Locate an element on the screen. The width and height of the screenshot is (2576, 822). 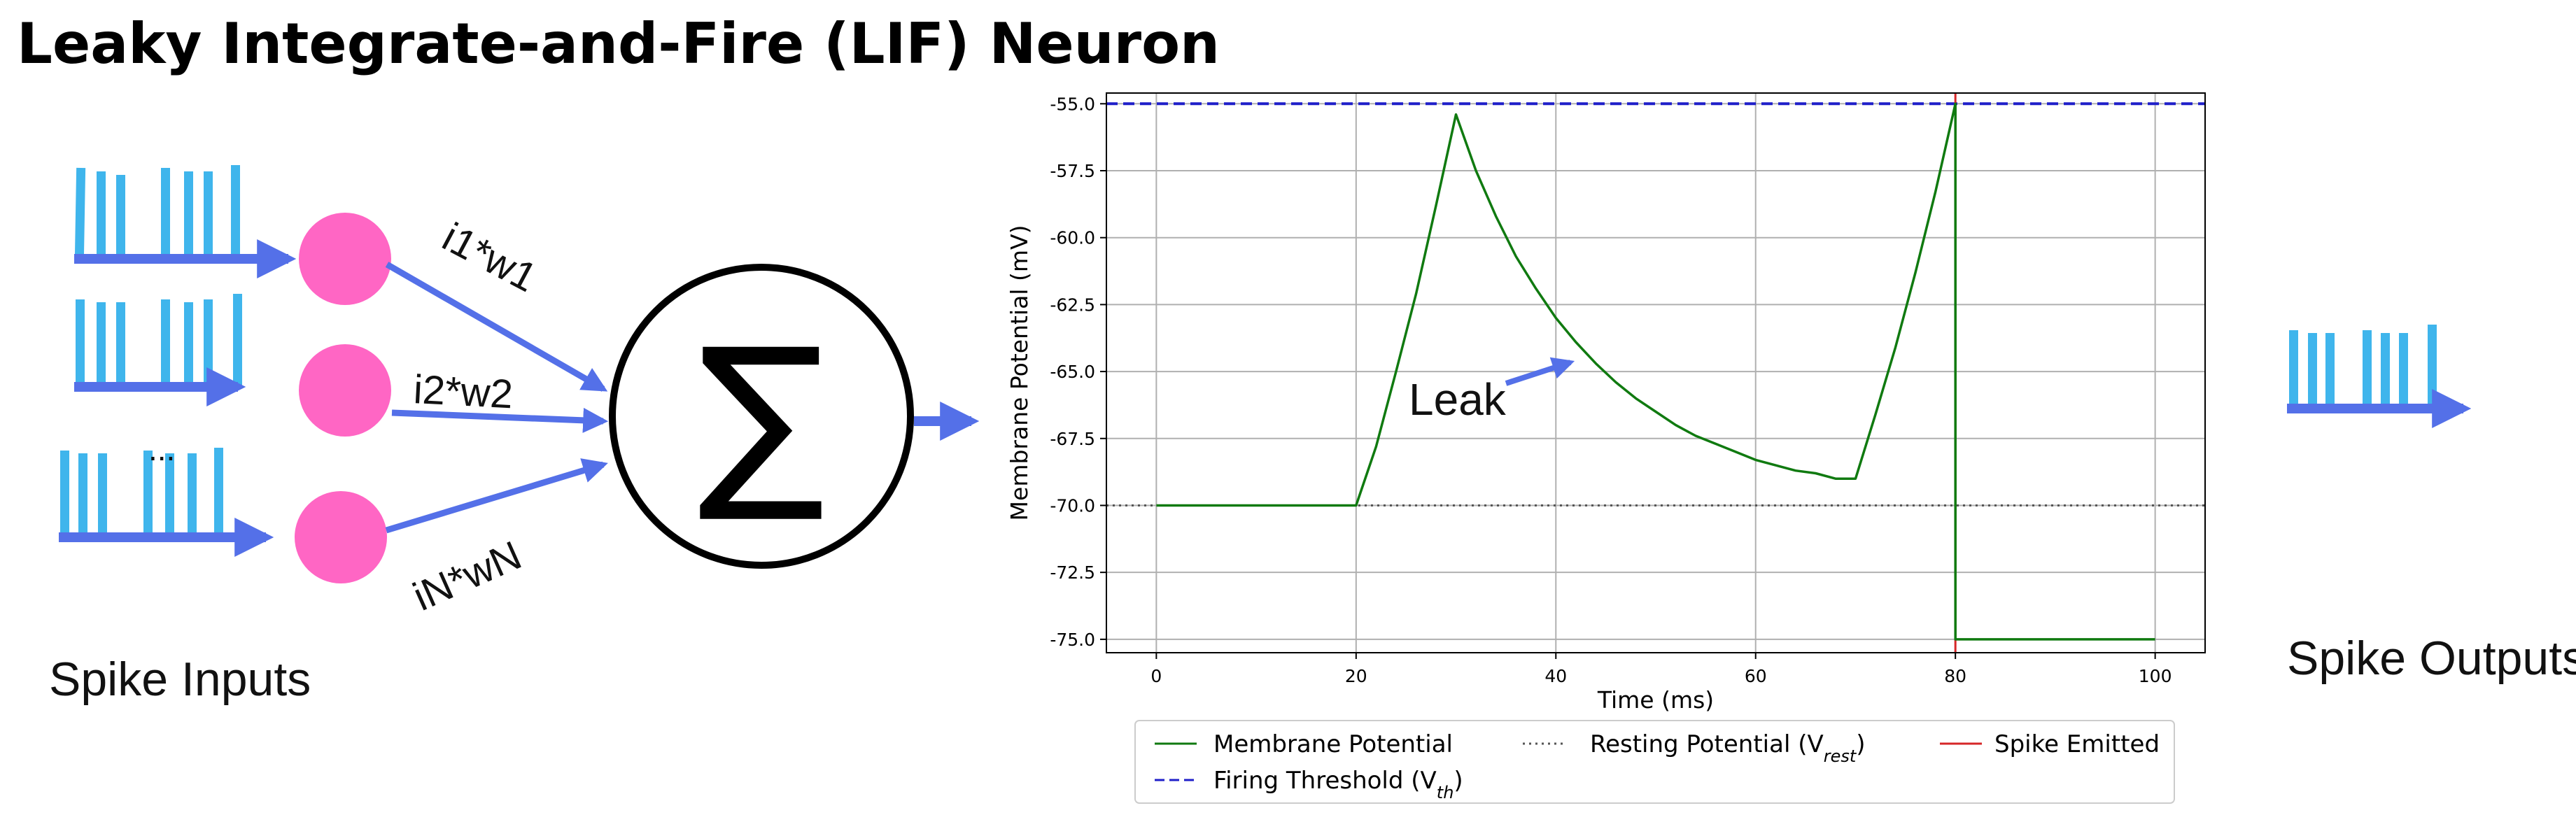
y-tick-label: -60.0 is located at coordinates (1072, 238).